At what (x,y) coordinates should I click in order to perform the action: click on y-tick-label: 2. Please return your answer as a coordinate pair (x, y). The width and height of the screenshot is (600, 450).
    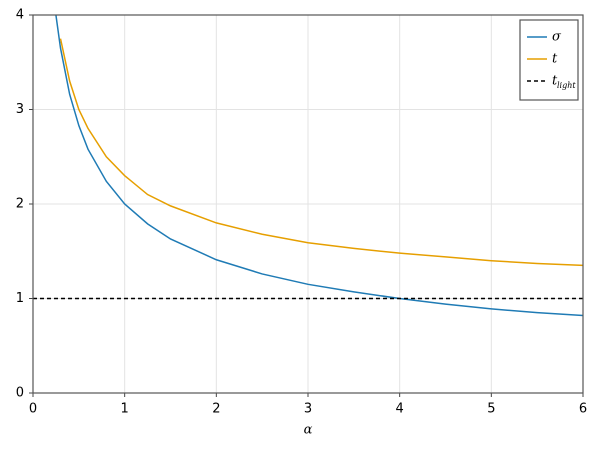
    Looking at the image, I should click on (20, 204).